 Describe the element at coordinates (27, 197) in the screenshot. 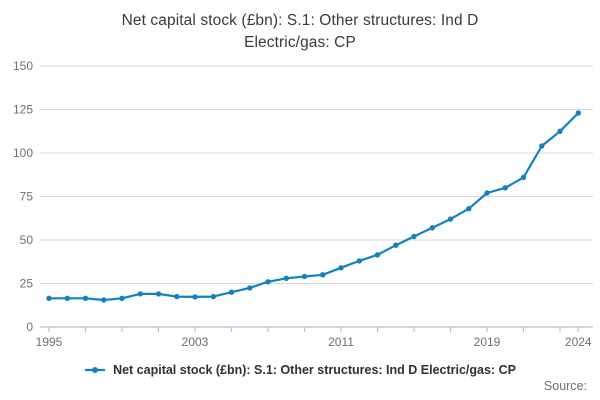

I see `y-axis-tick-label: 75` at that location.